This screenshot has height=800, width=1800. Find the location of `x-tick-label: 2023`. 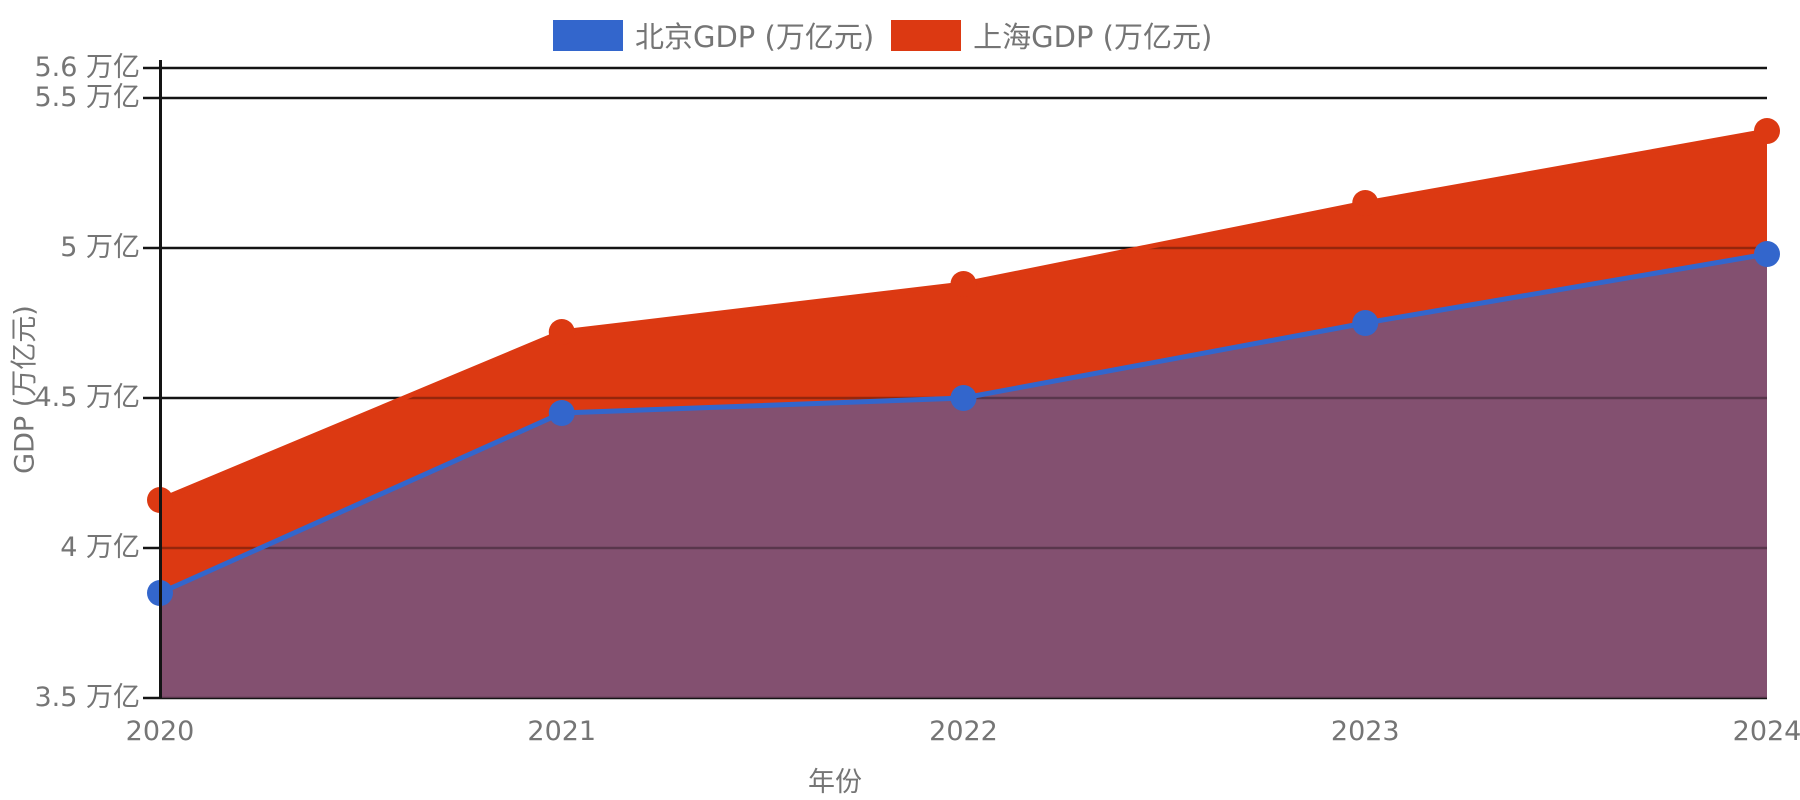

x-tick-label: 2023 is located at coordinates (1365, 731).